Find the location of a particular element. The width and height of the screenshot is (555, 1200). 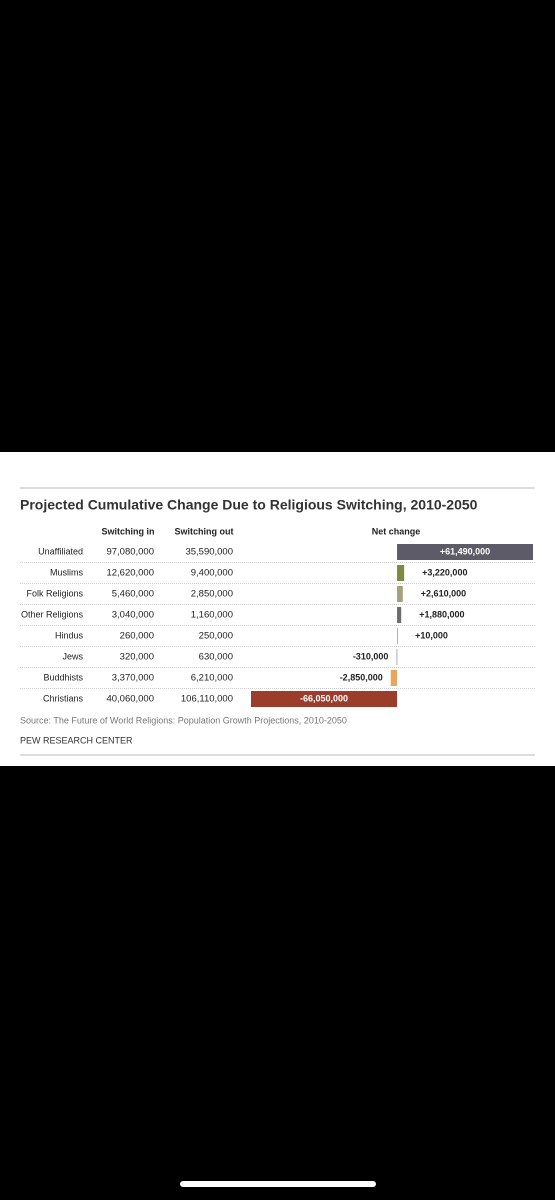

data-label: +61,490,000 is located at coordinates (465, 551).